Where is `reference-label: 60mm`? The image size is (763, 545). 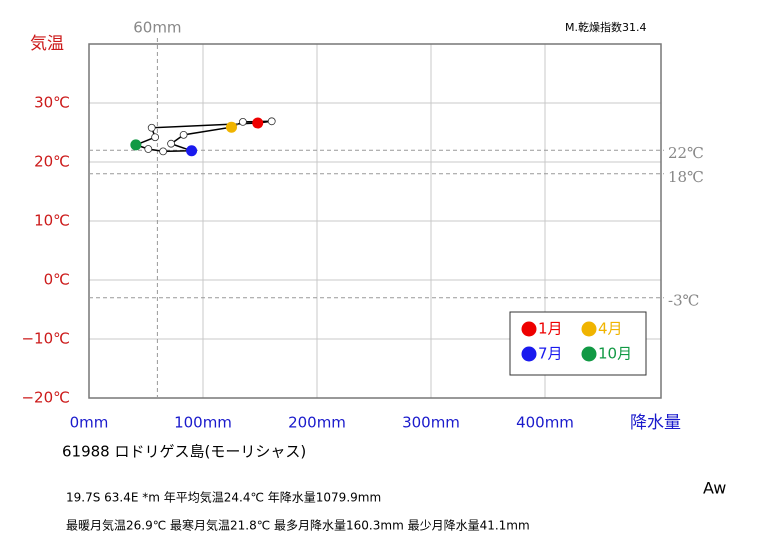 reference-label: 60mm is located at coordinates (157, 28).